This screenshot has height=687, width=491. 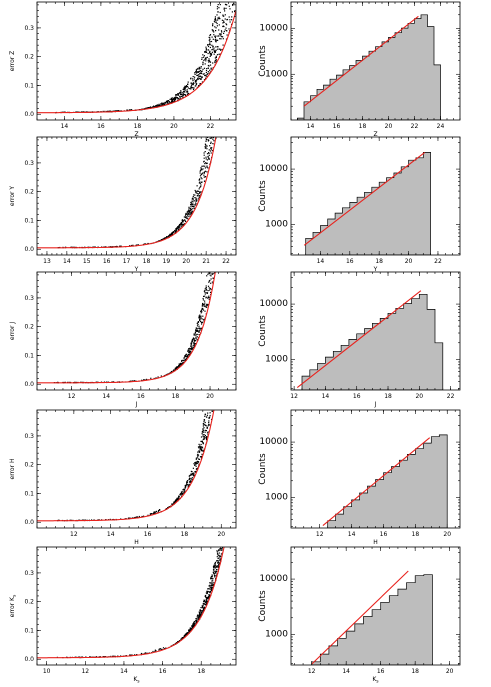 I want to click on x-axis-label-main: K, so click(x=135, y=679).